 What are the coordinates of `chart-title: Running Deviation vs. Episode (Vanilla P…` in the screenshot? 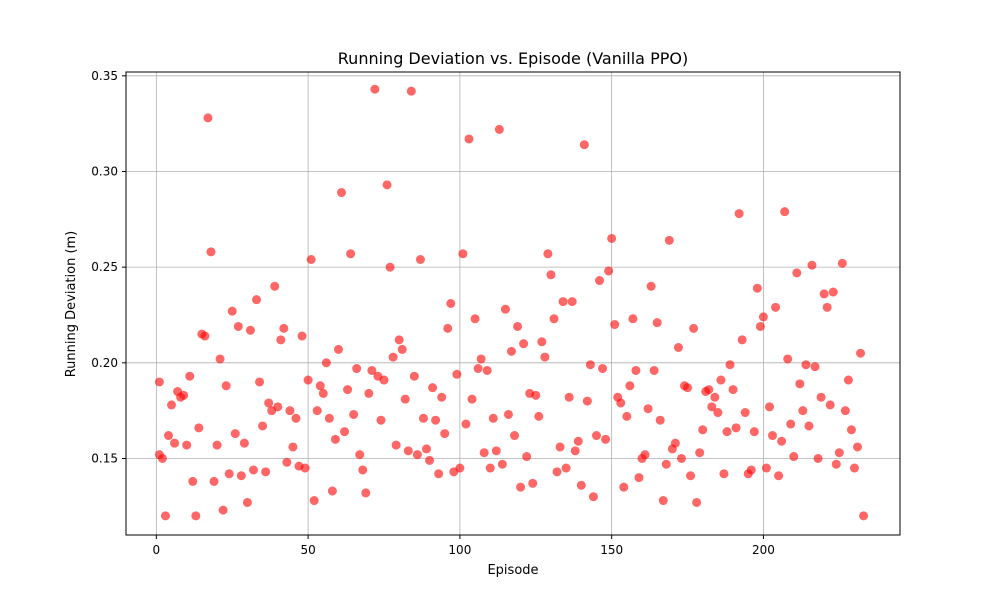 It's located at (513, 58).